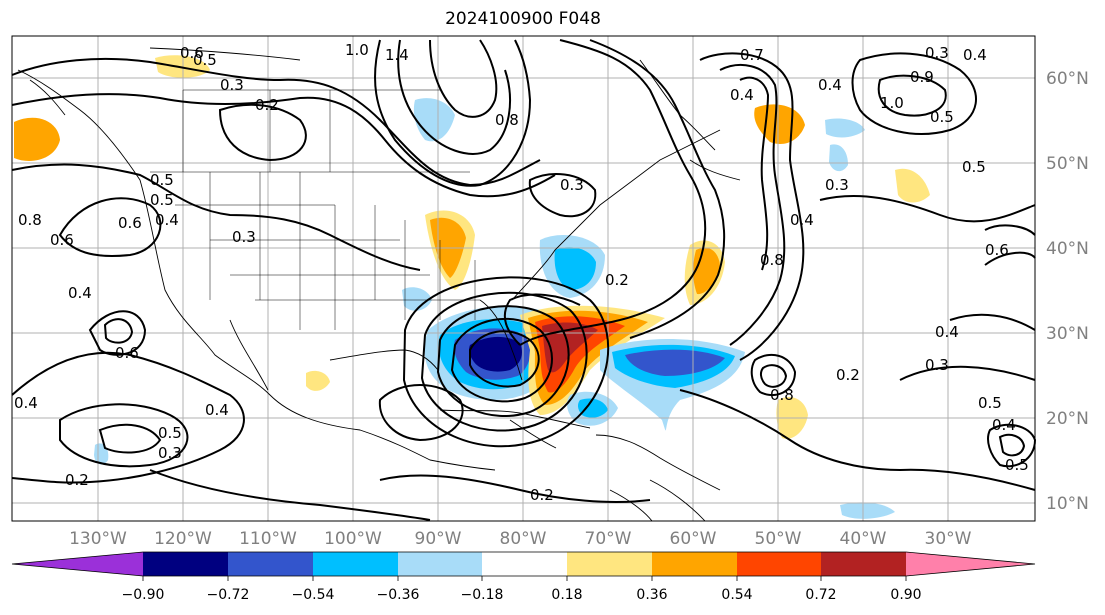 The height and width of the screenshot is (615, 1105). What do you see at coordinates (313, 595) in the screenshot?
I see `colorbar-tick-label: −0.54` at bounding box center [313, 595].